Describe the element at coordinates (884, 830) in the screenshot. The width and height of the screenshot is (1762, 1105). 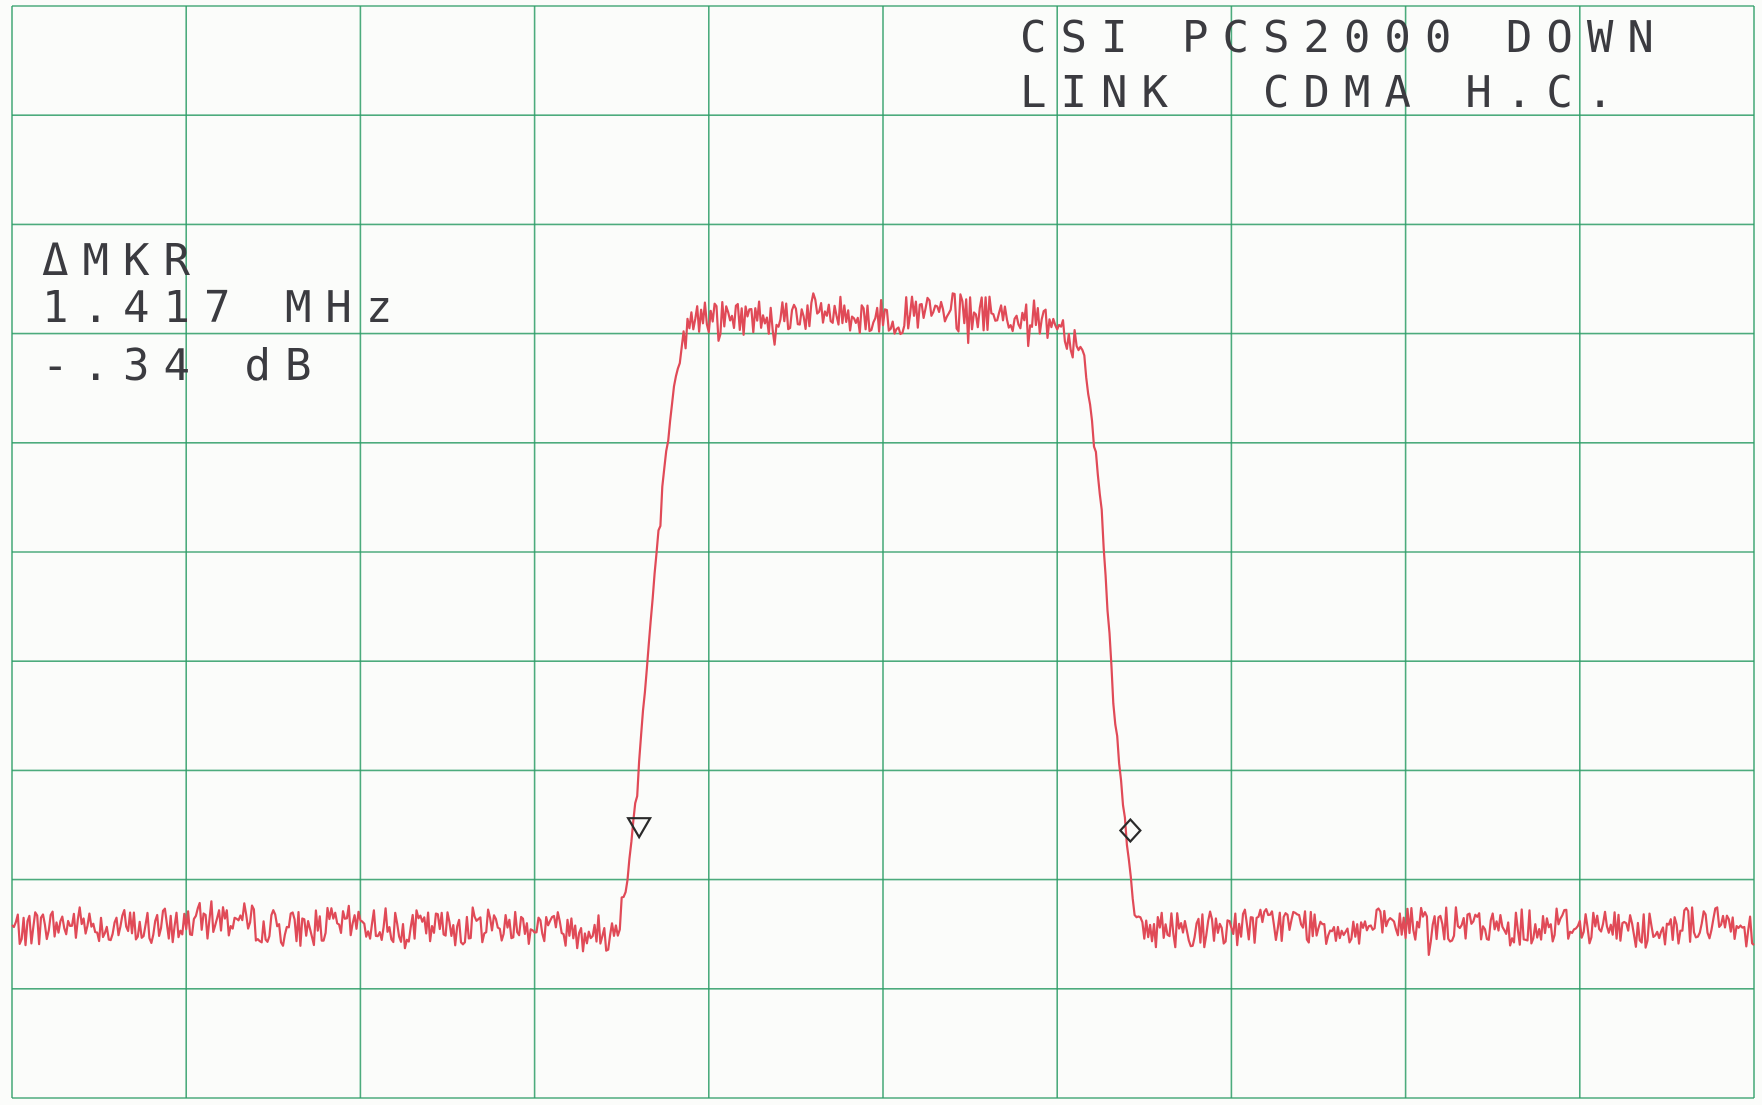
I see `marker-layer` at that location.